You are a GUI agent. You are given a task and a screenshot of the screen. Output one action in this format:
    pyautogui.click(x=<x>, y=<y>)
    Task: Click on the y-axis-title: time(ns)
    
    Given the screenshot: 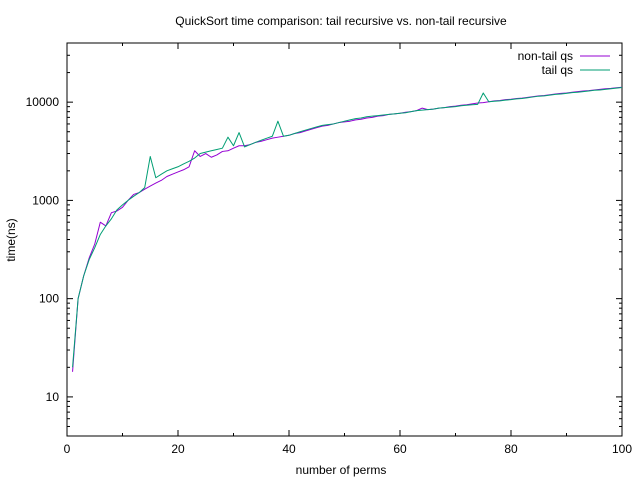 What is the action you would take?
    pyautogui.click(x=11, y=239)
    